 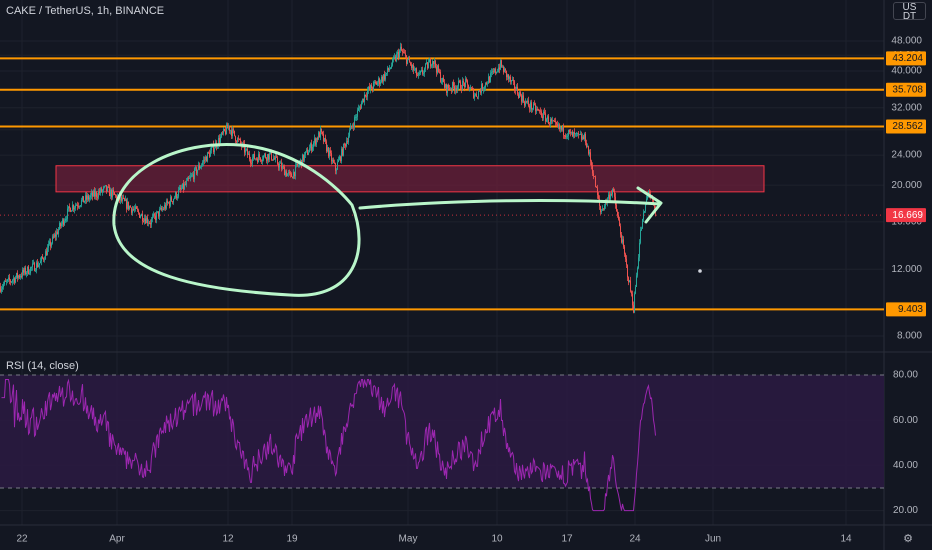 I want to click on settings-gear-icon: ⚙, so click(x=908, y=538).